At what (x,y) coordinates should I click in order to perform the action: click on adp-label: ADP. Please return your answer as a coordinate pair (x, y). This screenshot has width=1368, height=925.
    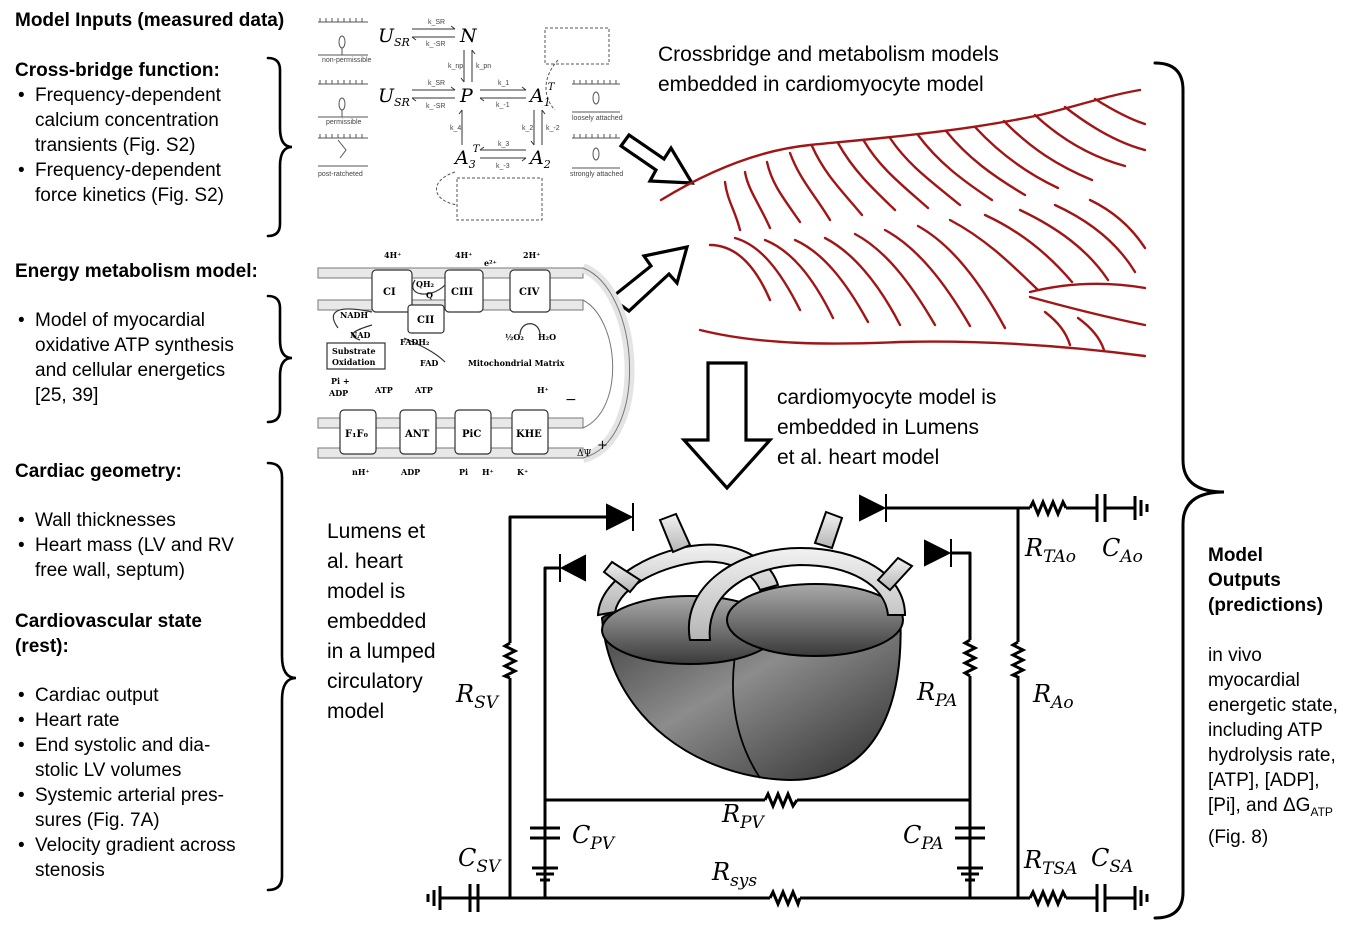
    Looking at the image, I should click on (338, 393).